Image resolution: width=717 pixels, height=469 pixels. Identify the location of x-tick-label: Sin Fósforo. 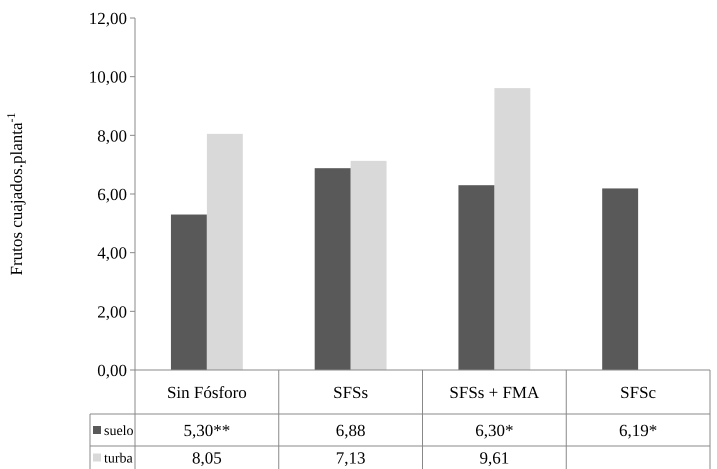
(206, 392).